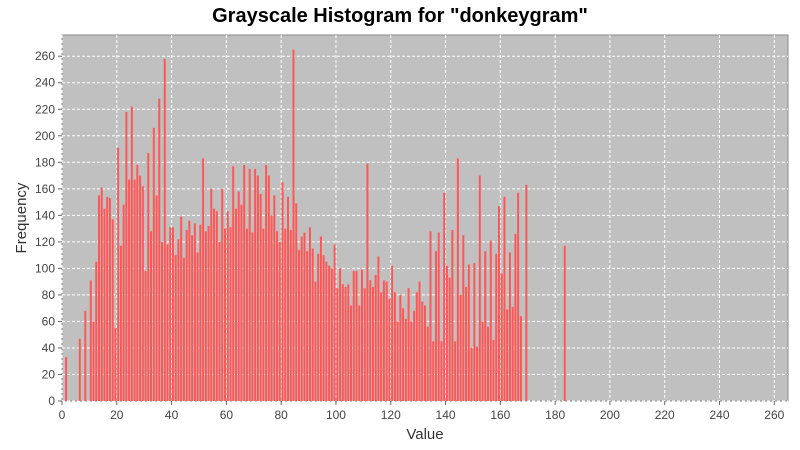  Describe the element at coordinates (117, 415) in the screenshot. I see `x-tick-label: 20` at that location.